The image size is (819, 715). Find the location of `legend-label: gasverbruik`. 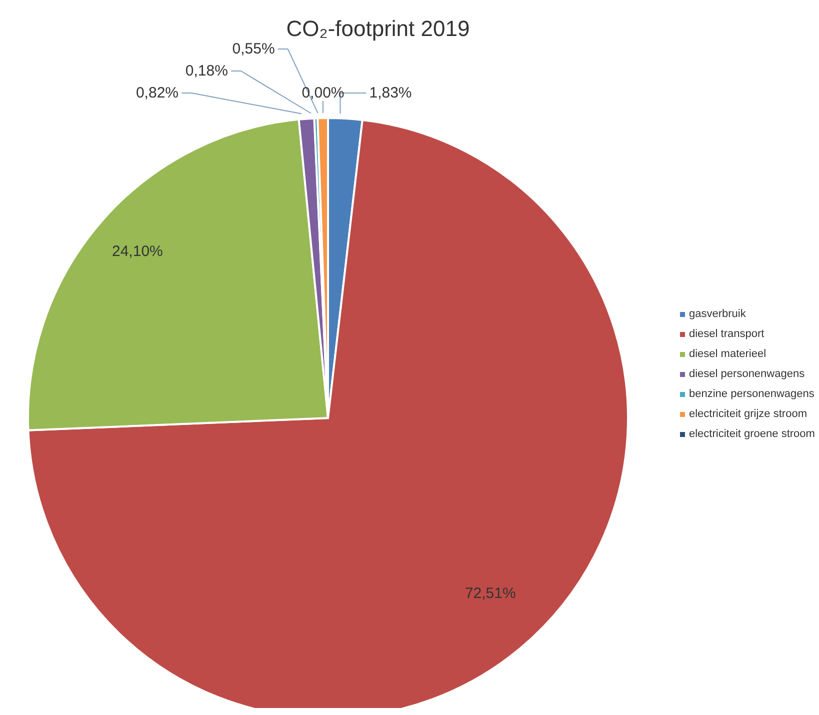

legend-label: gasverbruik is located at coordinates (717, 314).